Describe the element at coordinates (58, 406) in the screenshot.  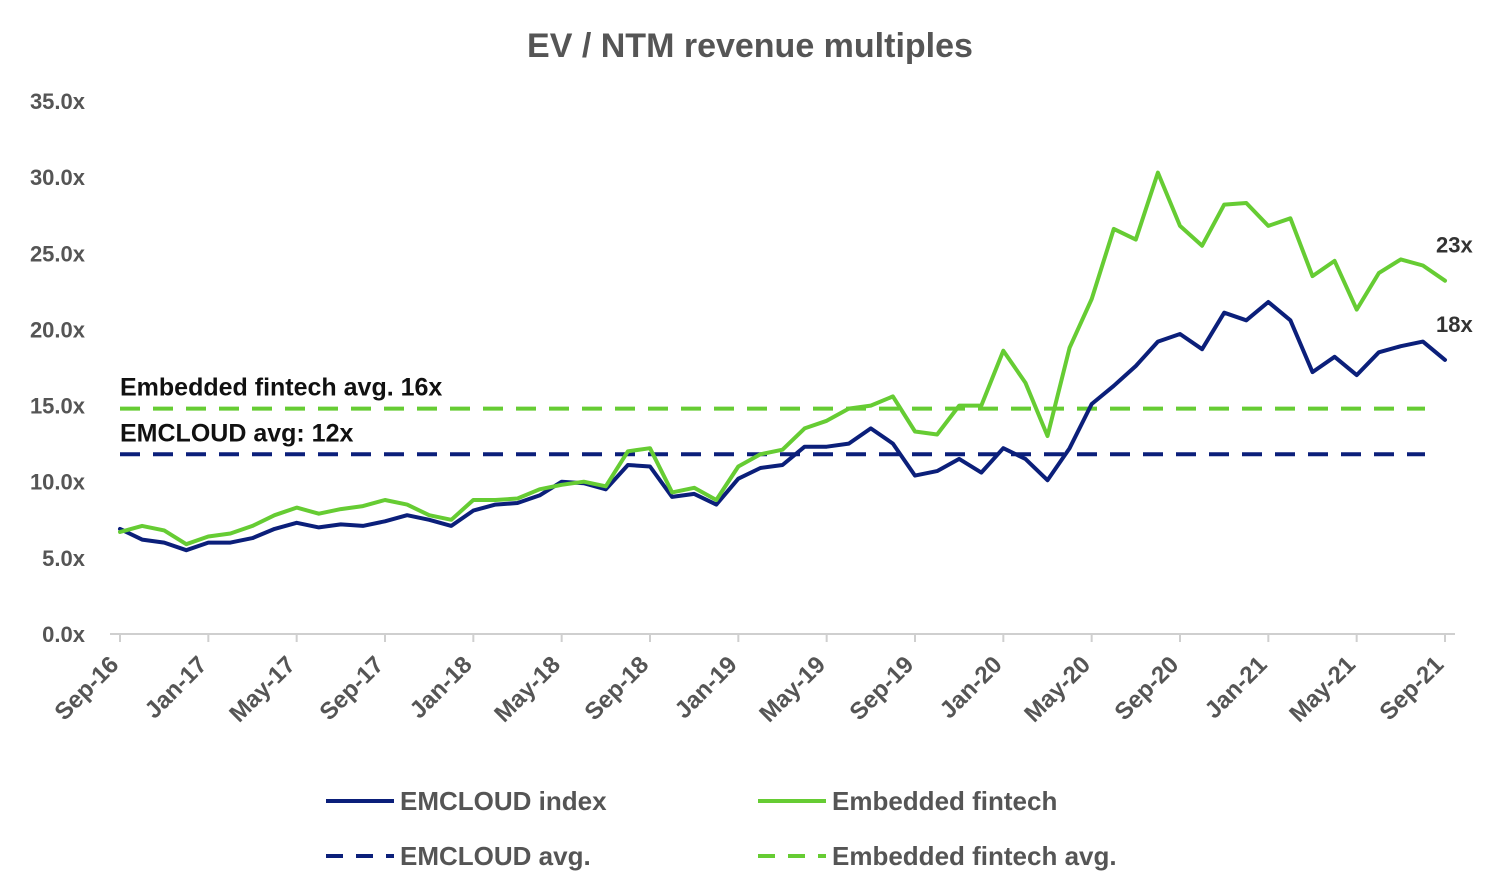
I see `y-tick-label: 15.0x` at that location.